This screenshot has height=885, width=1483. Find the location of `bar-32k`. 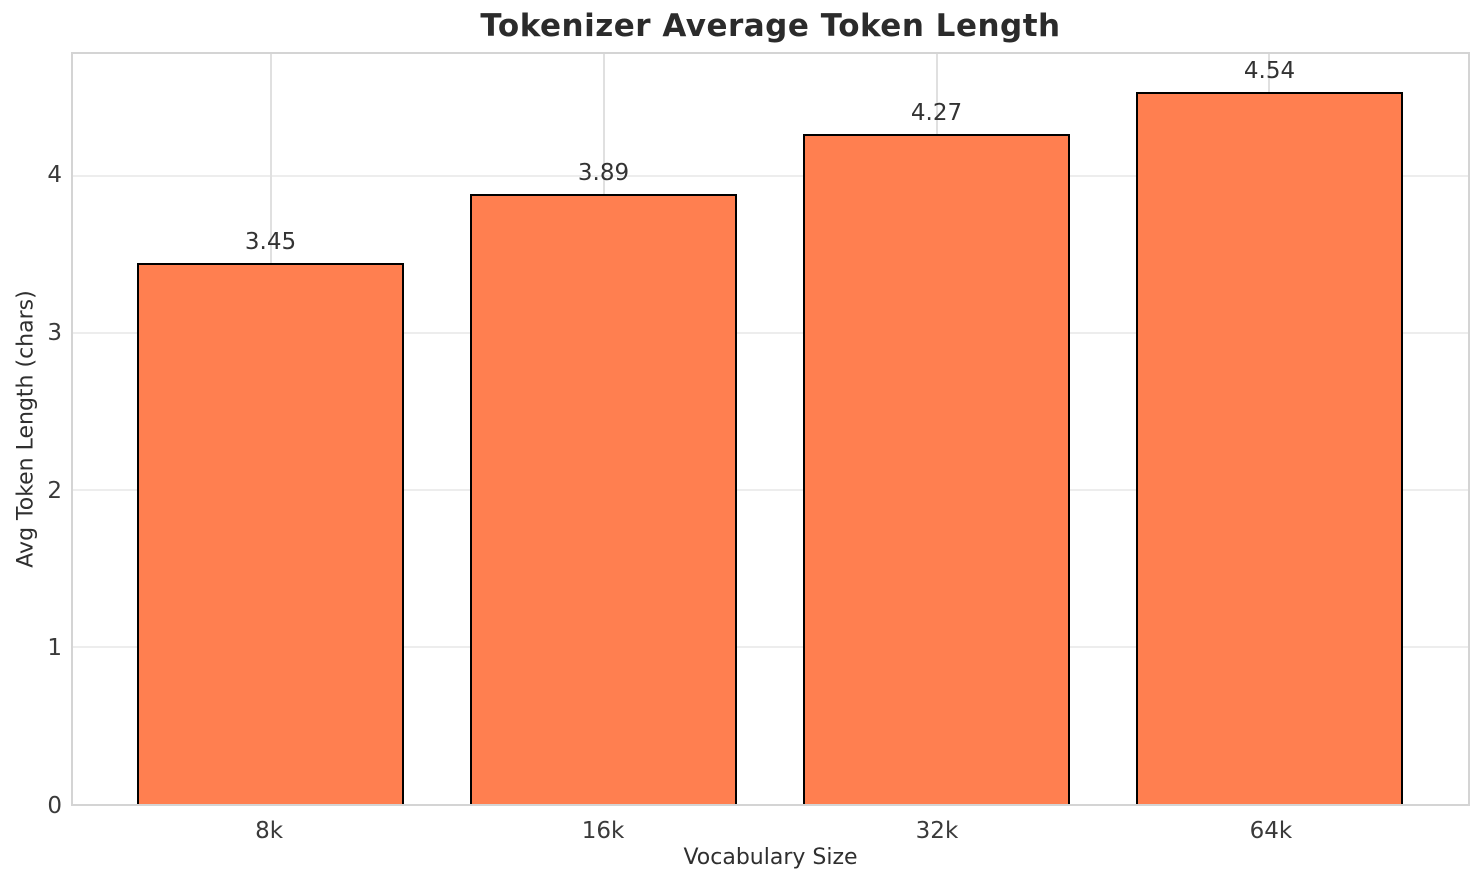

bar-32k is located at coordinates (936, 469).